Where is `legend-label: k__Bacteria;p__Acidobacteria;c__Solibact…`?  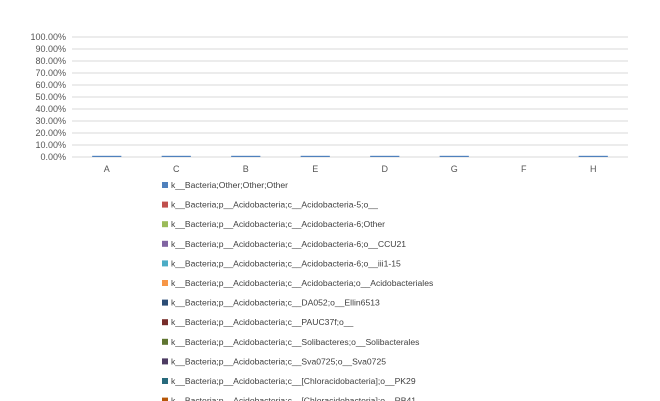 legend-label: k__Bacteria;p__Acidobacteria;c__Solibact… is located at coordinates (295, 342).